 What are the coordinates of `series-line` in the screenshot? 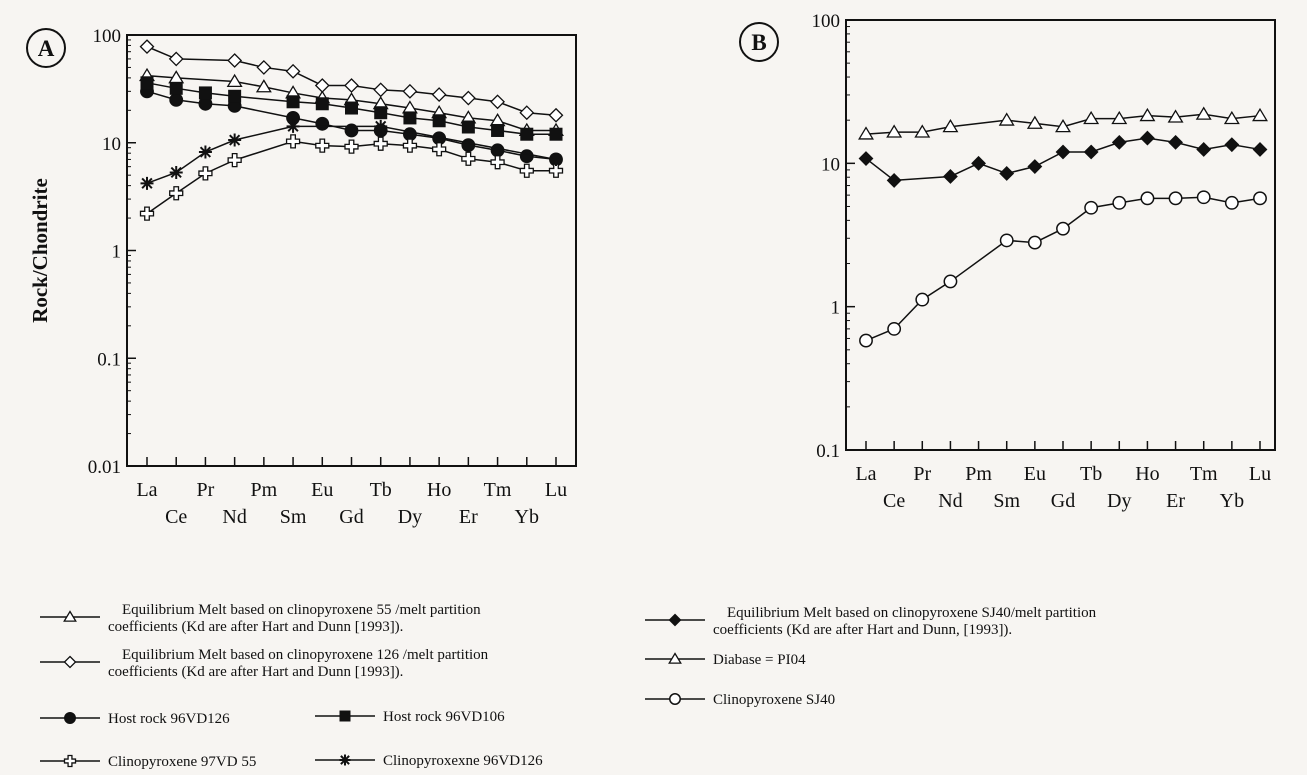 It's located at (1063, 269).